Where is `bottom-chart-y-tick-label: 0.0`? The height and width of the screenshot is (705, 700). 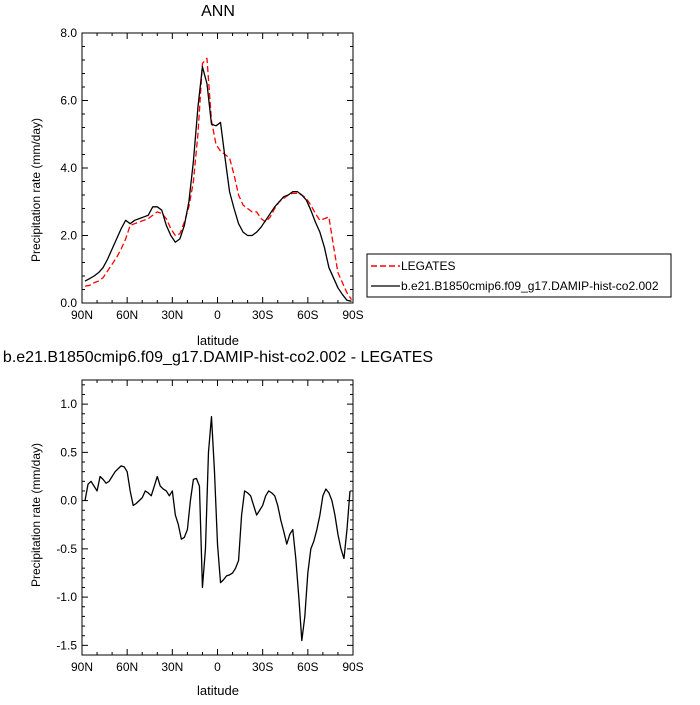 bottom-chart-y-tick-label: 0.0 is located at coordinates (68, 501).